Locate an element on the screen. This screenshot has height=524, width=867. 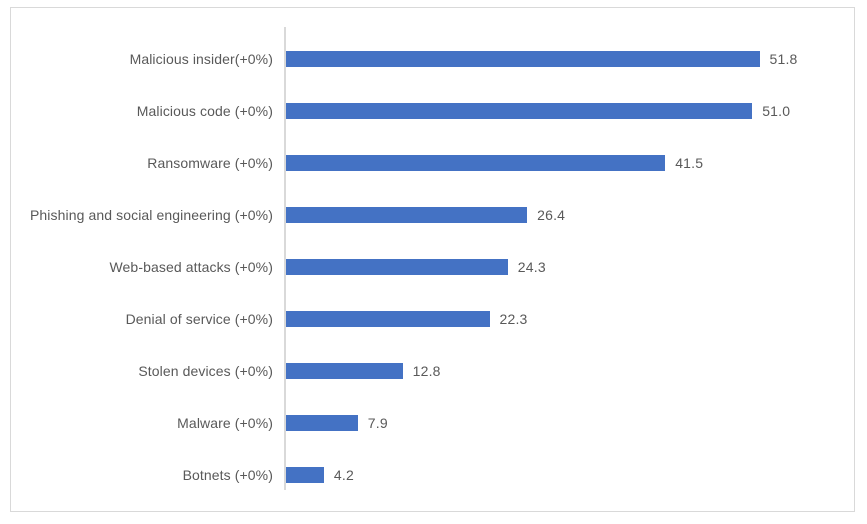
value-label: 51.0 is located at coordinates (776, 110).